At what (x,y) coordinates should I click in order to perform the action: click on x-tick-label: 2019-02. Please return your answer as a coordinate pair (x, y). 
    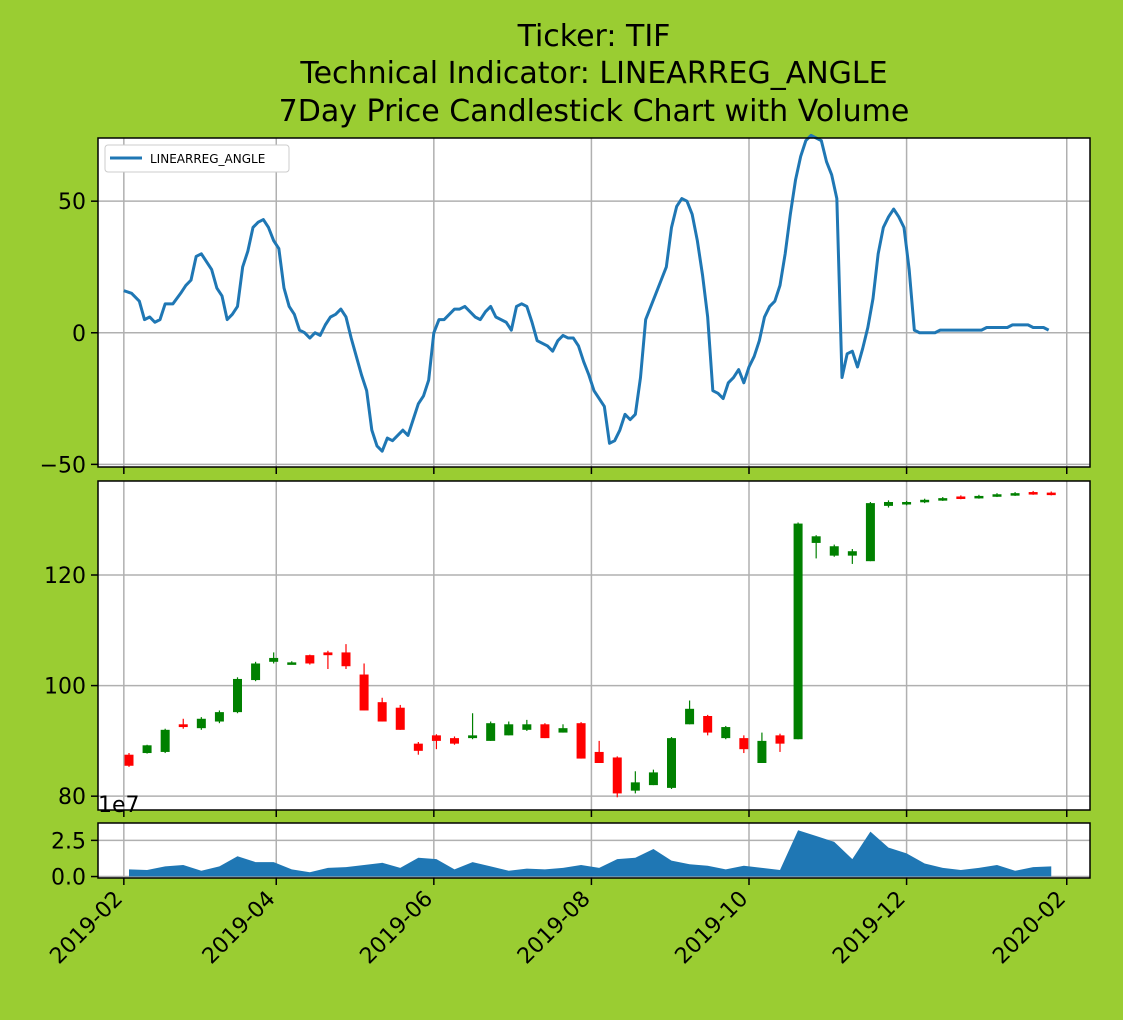
    Looking at the image, I should click on (86, 928).